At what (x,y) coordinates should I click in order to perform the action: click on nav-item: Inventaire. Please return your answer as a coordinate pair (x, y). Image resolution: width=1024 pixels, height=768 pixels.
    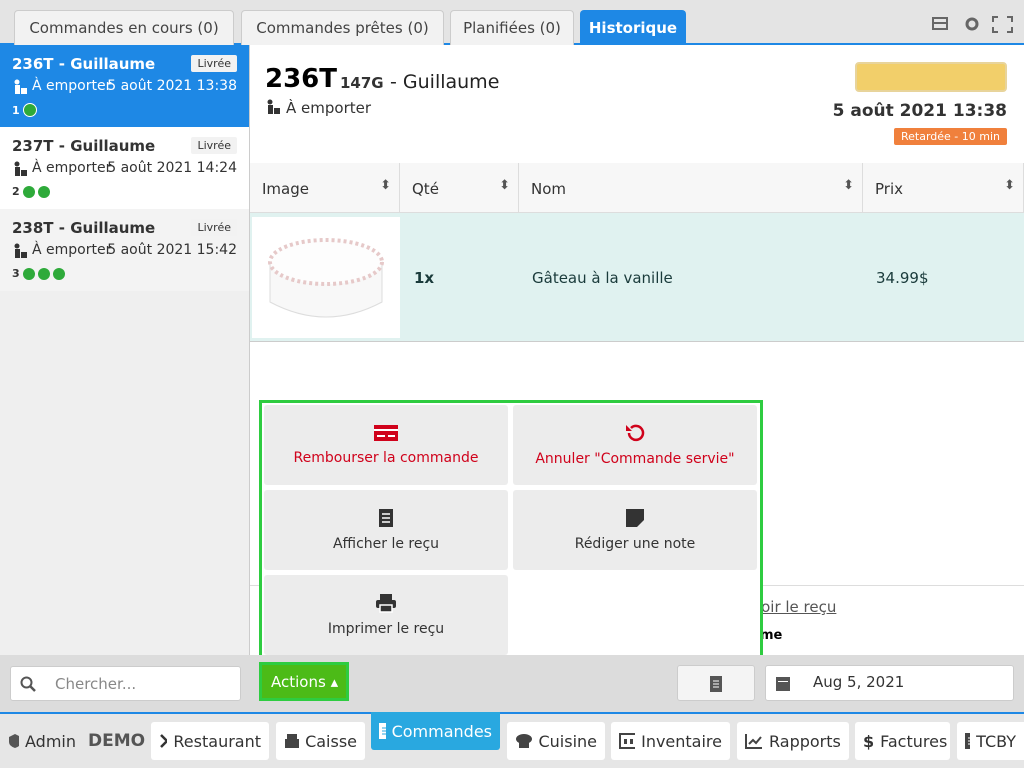
    Looking at the image, I should click on (670, 741).